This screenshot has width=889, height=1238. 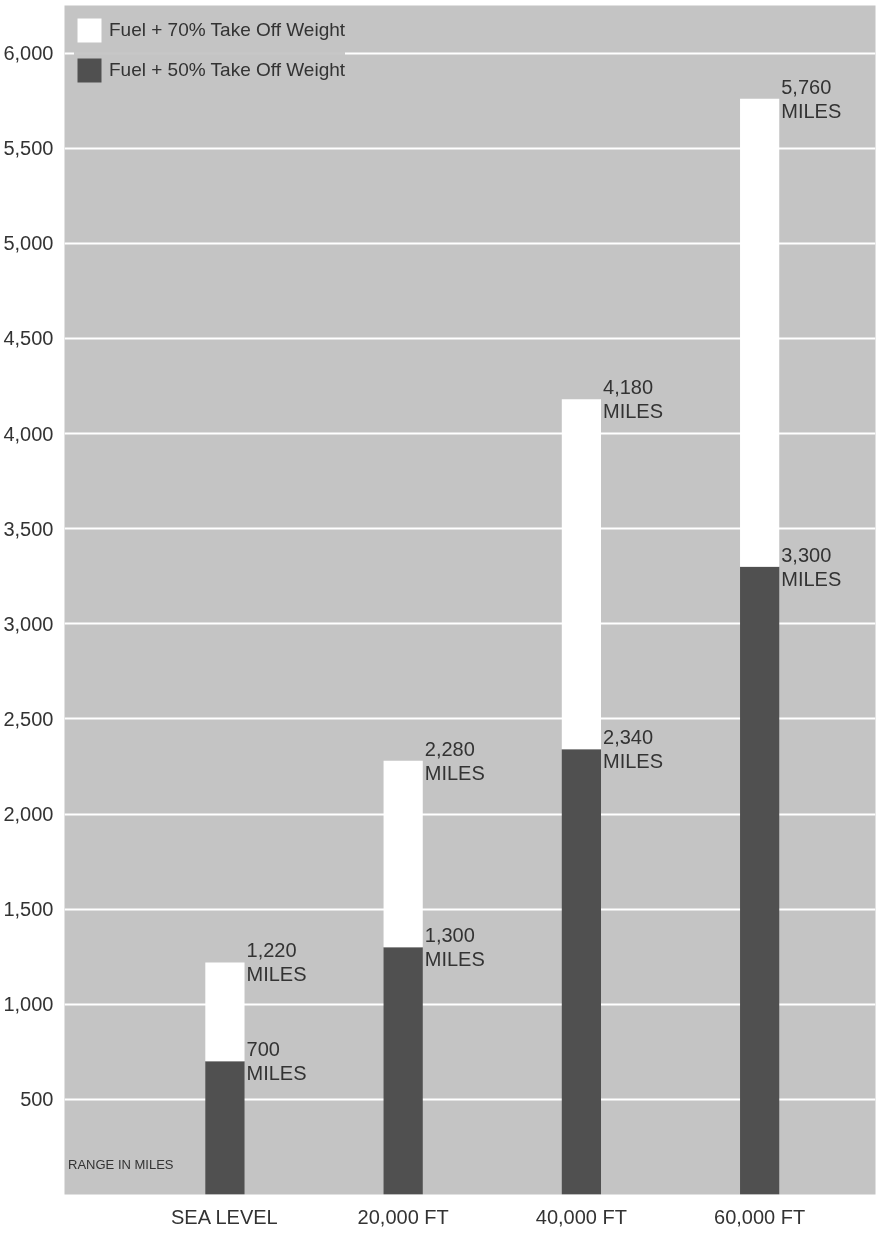 What do you see at coordinates (28, 433) in the screenshot?
I see `y-tick-label: 4,000` at bounding box center [28, 433].